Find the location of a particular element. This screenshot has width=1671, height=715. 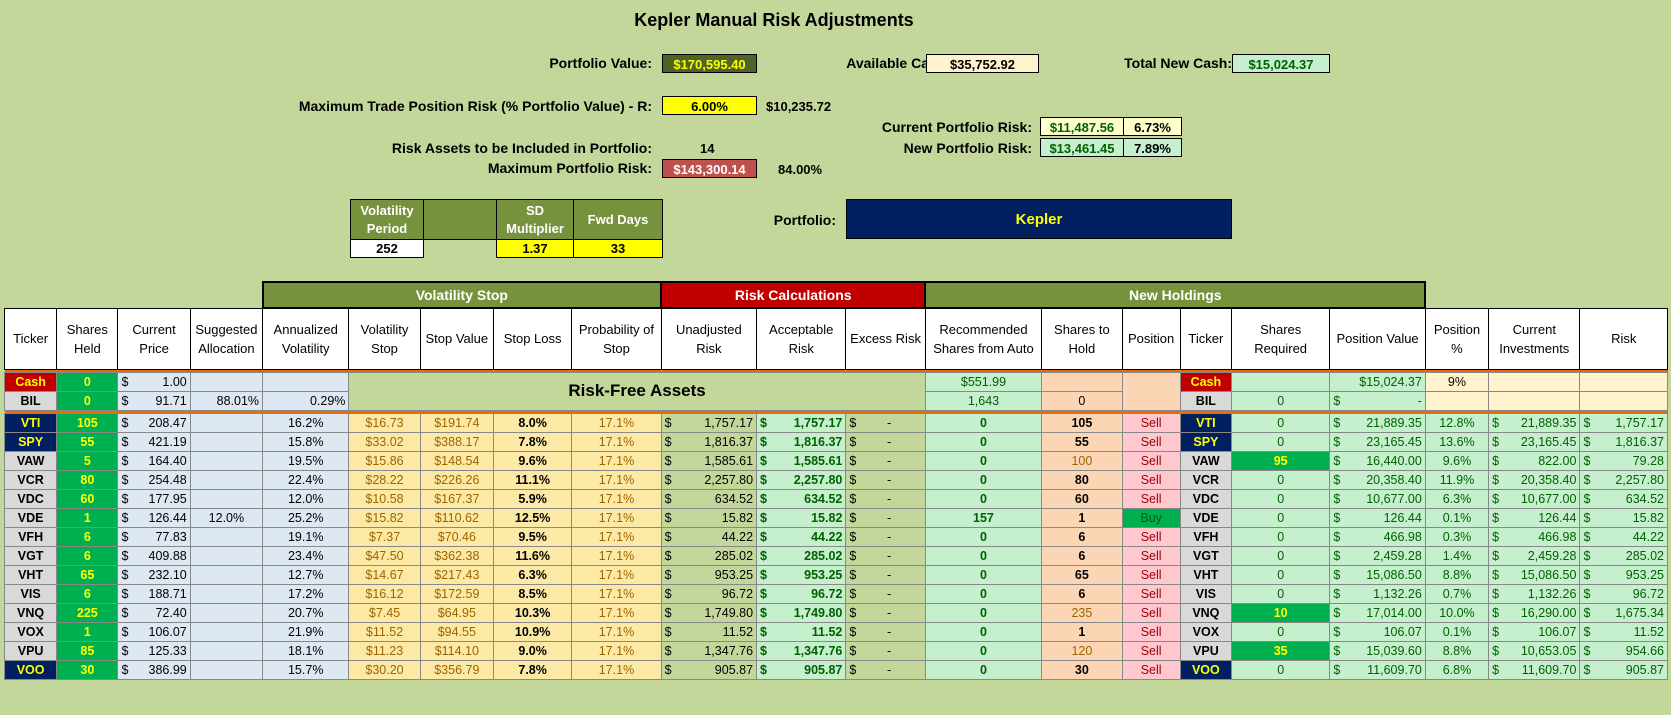

current-investments: $21,889.35 is located at coordinates (1534, 422).